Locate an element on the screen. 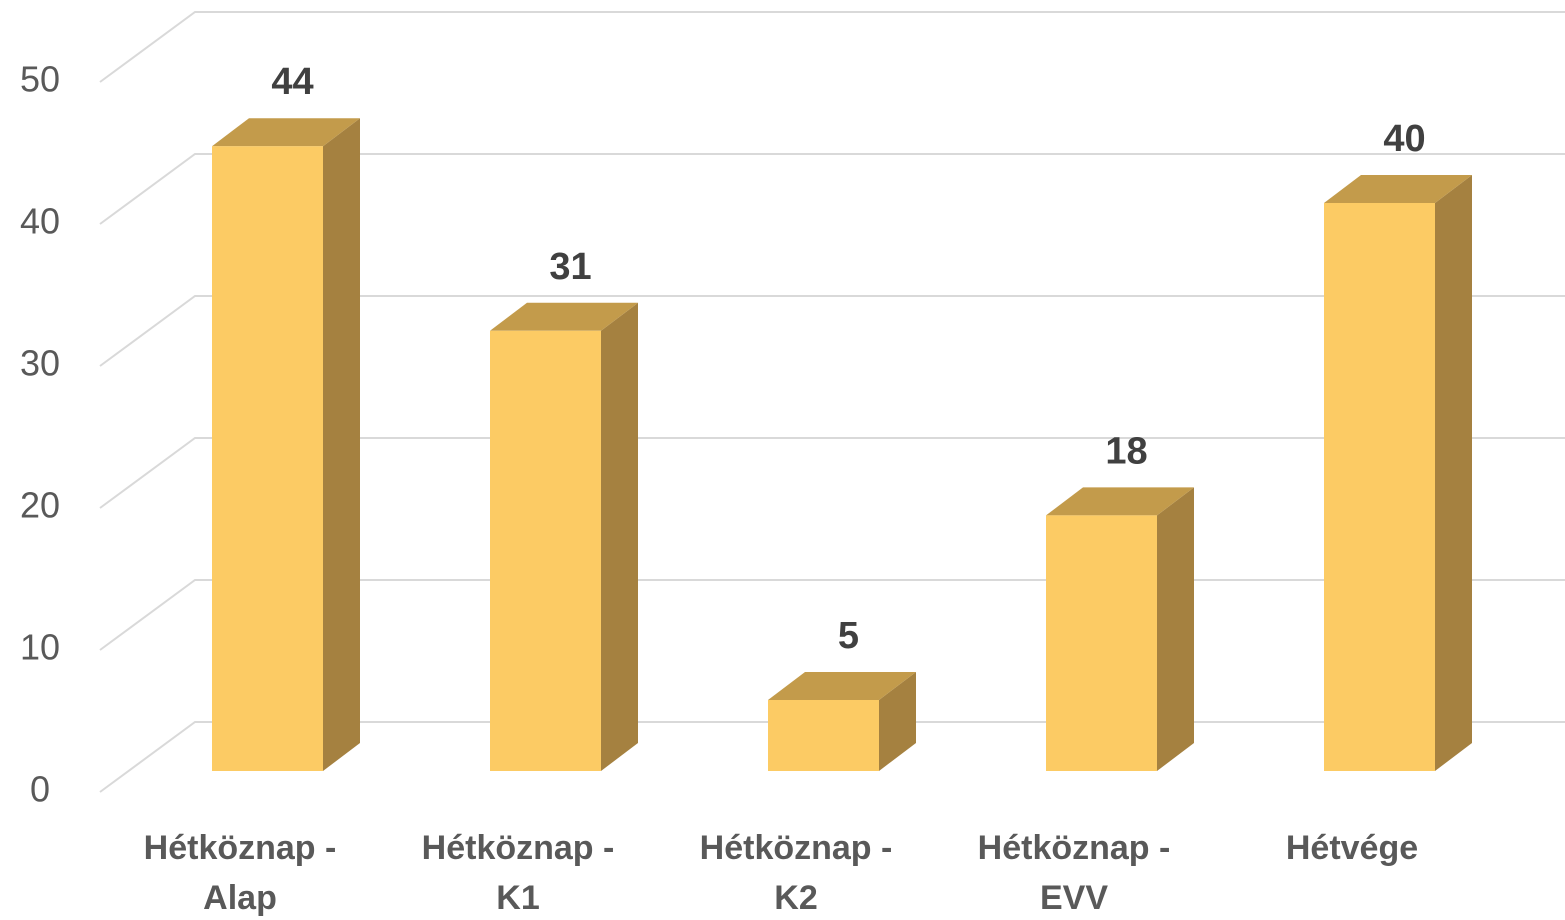 The width and height of the screenshot is (1565, 920). data-label: 5 is located at coordinates (848, 636).